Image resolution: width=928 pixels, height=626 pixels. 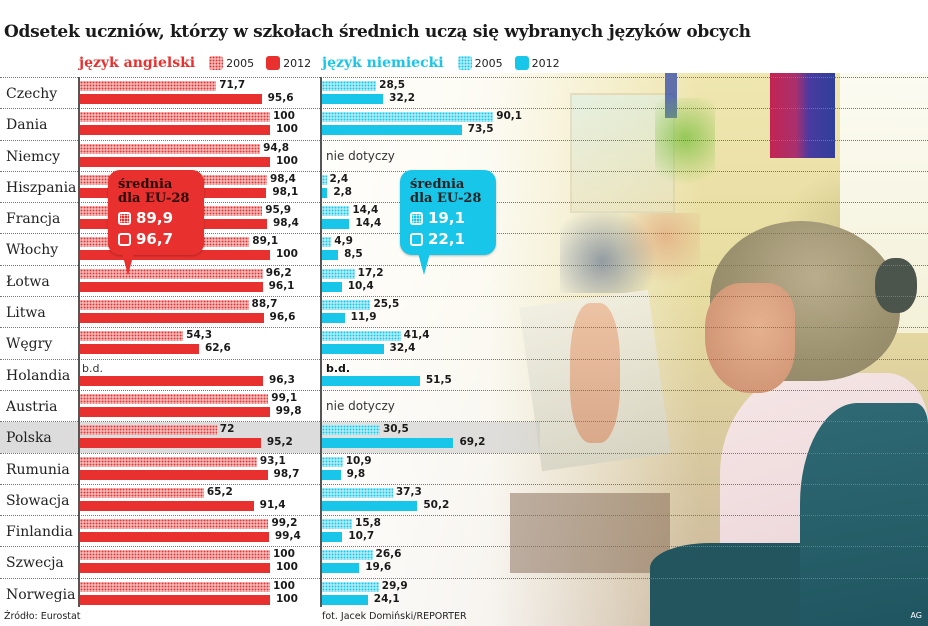 I want to click on legend-english: język angielski 2005 2012, so click(x=201, y=63).